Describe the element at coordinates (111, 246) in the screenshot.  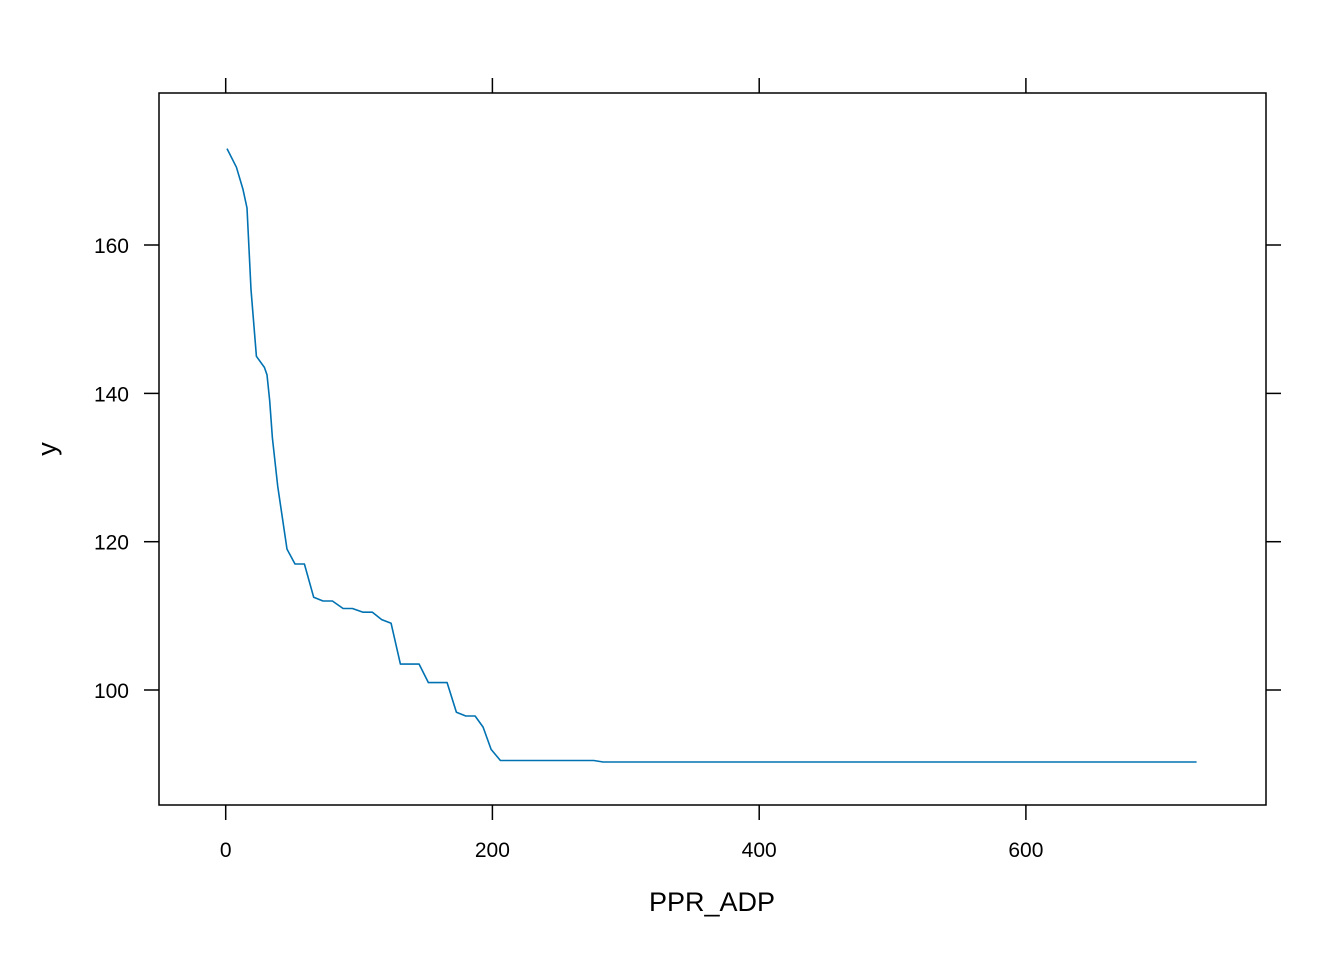
I see `y-tick-label: 160` at that location.